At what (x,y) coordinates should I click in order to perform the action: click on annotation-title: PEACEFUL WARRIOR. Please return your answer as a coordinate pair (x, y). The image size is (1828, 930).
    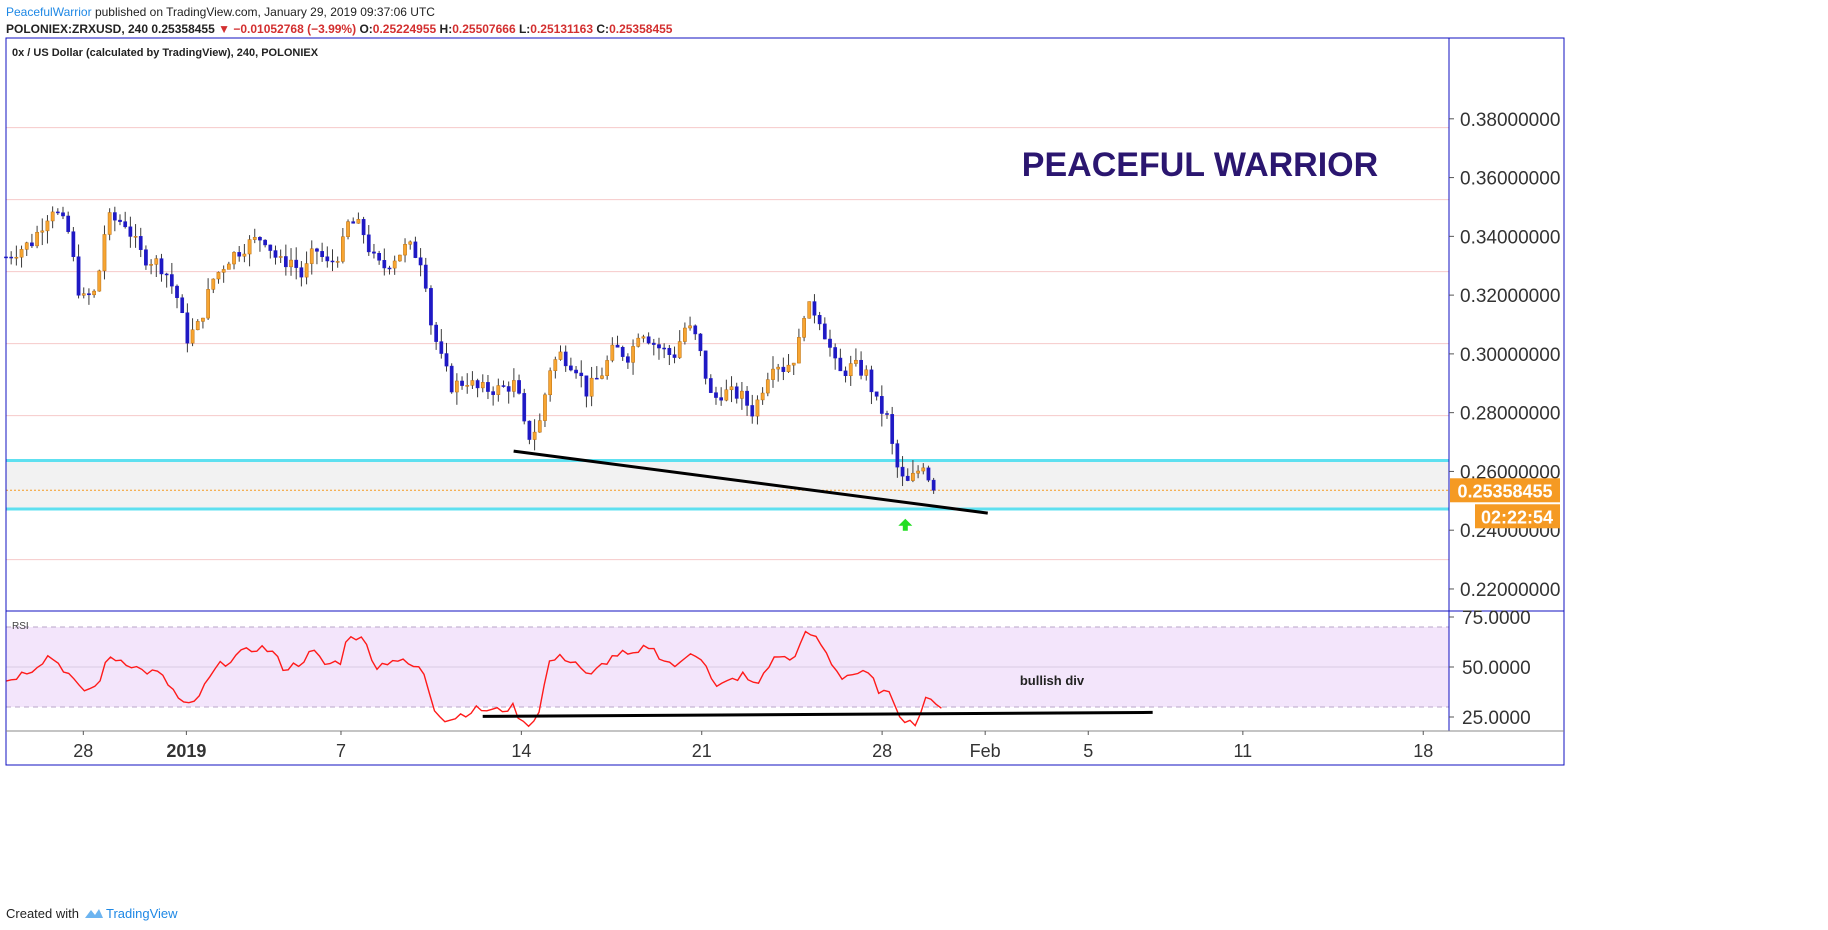
    Looking at the image, I should click on (1200, 165).